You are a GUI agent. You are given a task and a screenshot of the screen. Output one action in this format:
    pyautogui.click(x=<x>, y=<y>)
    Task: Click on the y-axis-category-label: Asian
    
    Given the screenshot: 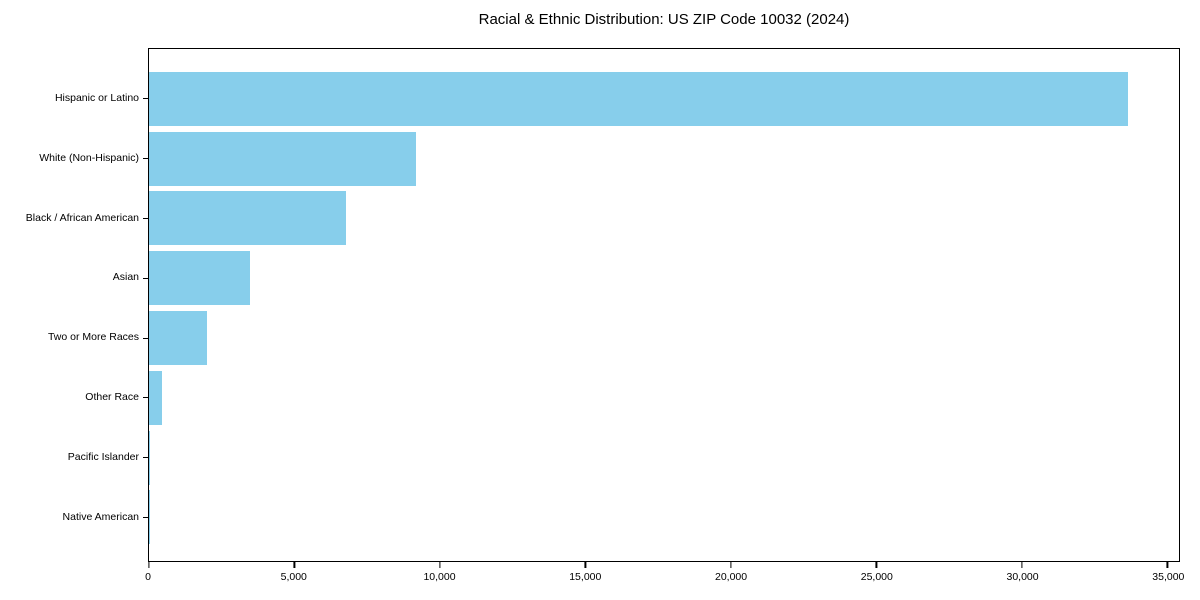 What is the action you would take?
    pyautogui.click(x=125, y=277)
    